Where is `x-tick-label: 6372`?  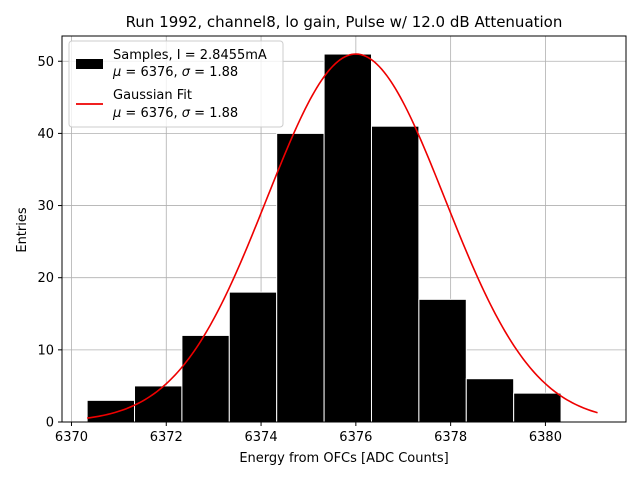
x-tick-label: 6372 is located at coordinates (166, 437).